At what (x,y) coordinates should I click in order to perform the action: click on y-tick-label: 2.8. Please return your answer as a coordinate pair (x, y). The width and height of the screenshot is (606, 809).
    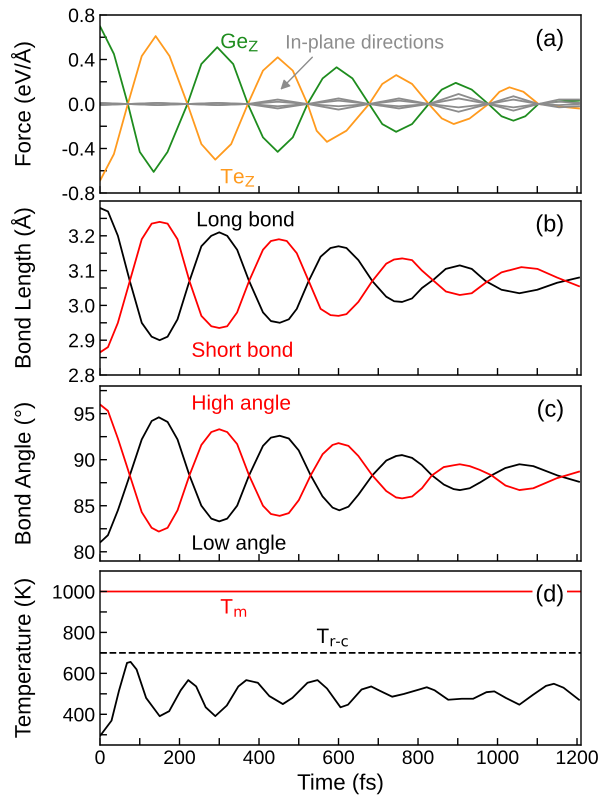
    Looking at the image, I should click on (81, 375).